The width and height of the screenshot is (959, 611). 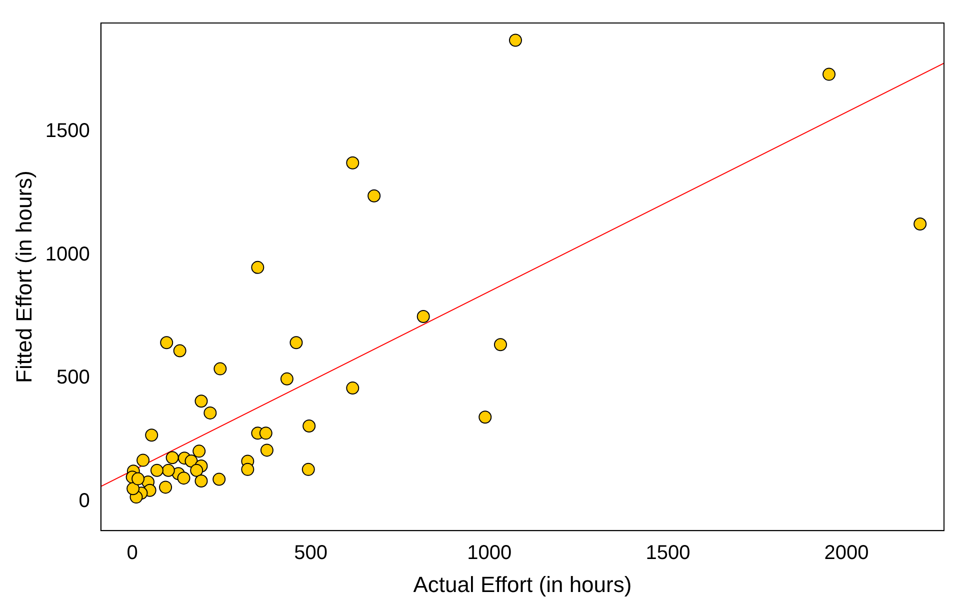 What do you see at coordinates (668, 553) in the screenshot?
I see `x-tick-label: 1500` at bounding box center [668, 553].